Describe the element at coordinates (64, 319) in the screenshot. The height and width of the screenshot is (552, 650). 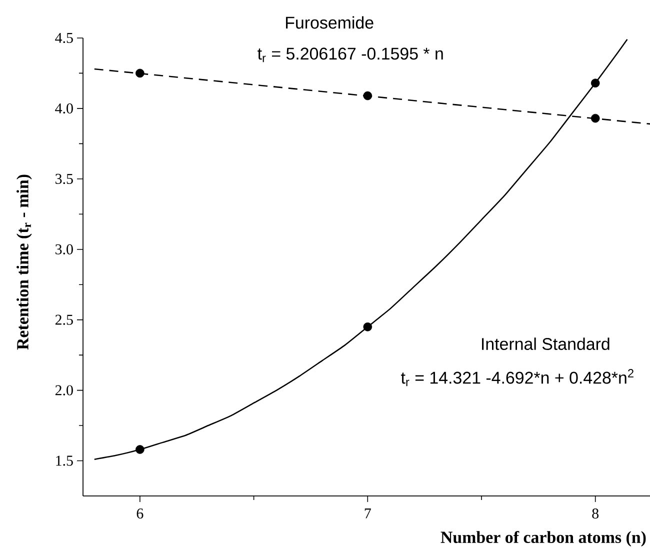
I see `y-tick-label: 2.5` at that location.